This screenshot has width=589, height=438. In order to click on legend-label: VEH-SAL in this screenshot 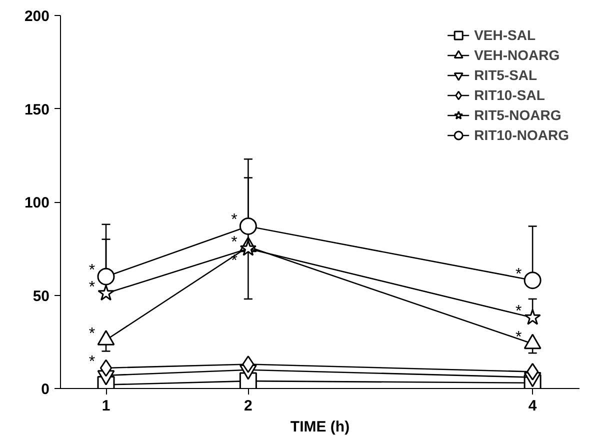, I will do `click(505, 35)`.